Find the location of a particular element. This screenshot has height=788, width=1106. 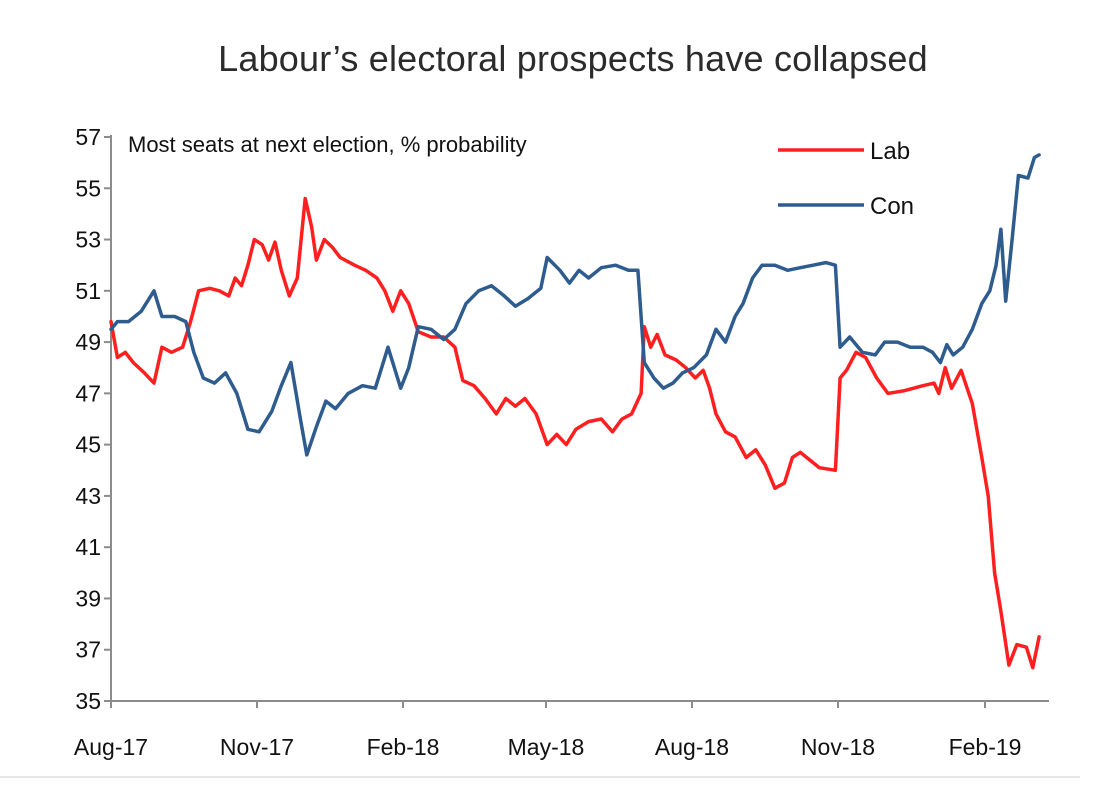

y-tick-label: 43 is located at coordinates (88, 496).